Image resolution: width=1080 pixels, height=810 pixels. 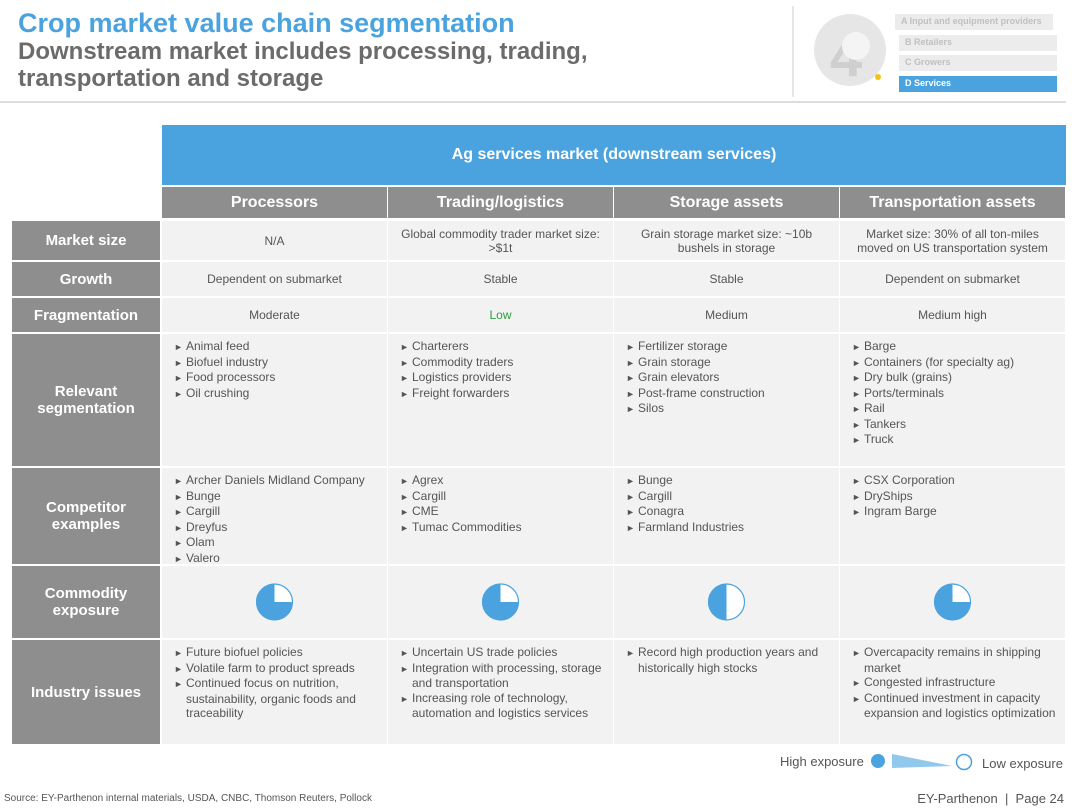 I want to click on column-header: Storage assets, so click(x=726, y=202).